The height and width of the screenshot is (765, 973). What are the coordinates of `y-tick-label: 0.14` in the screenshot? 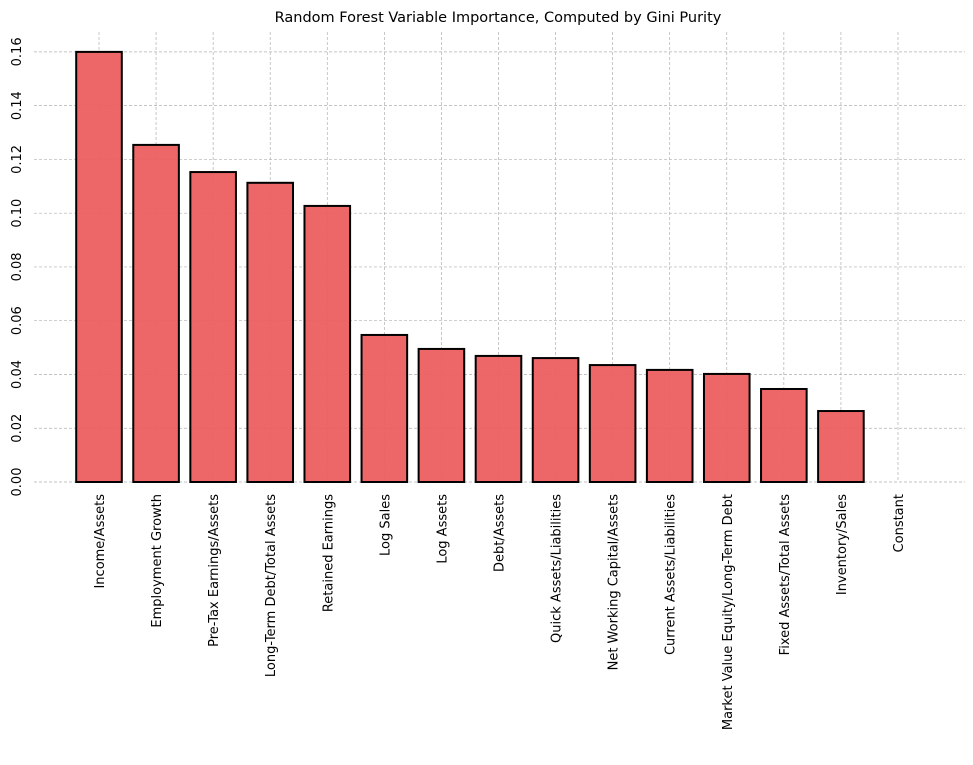 It's located at (17, 105).